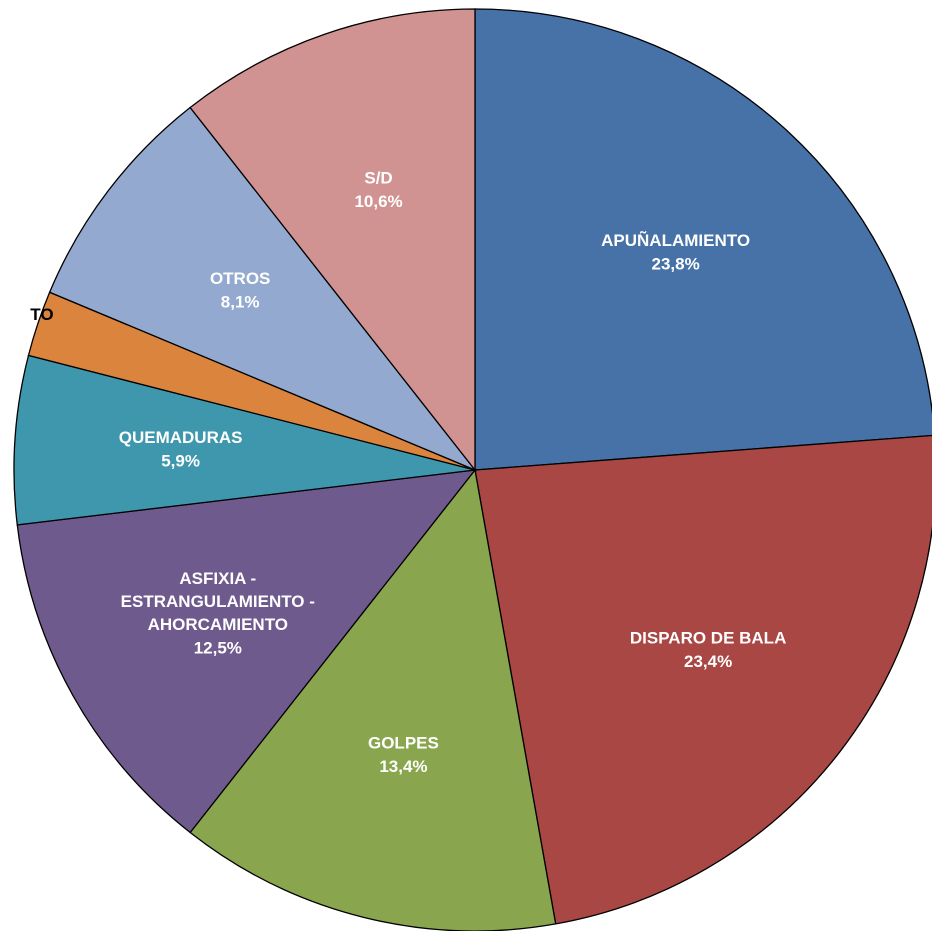 The image size is (932, 931). I want to click on slice-value-label: 23,8%, so click(676, 264).